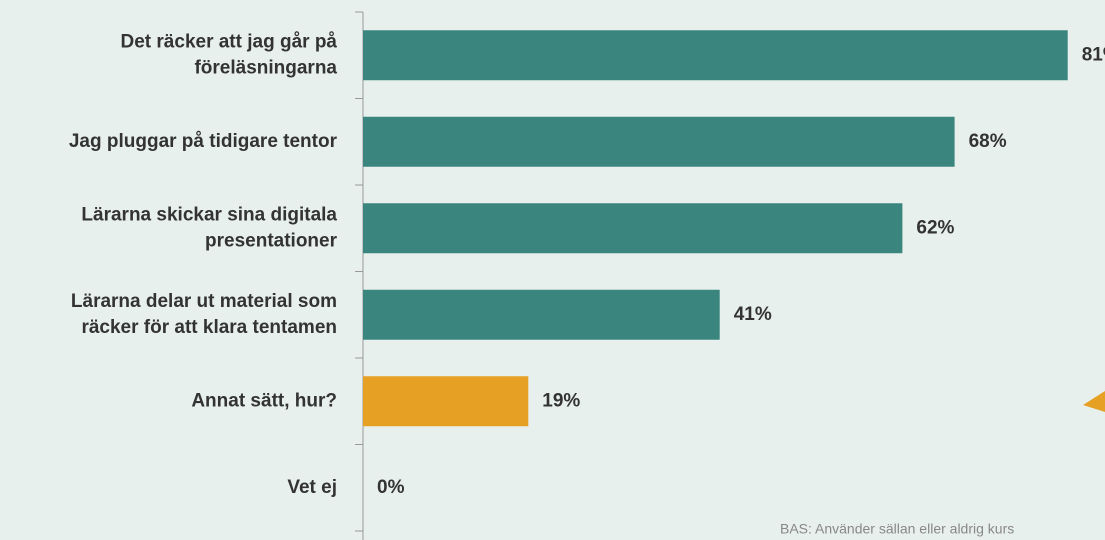  I want to click on category-label: Vet ej, so click(312, 487).